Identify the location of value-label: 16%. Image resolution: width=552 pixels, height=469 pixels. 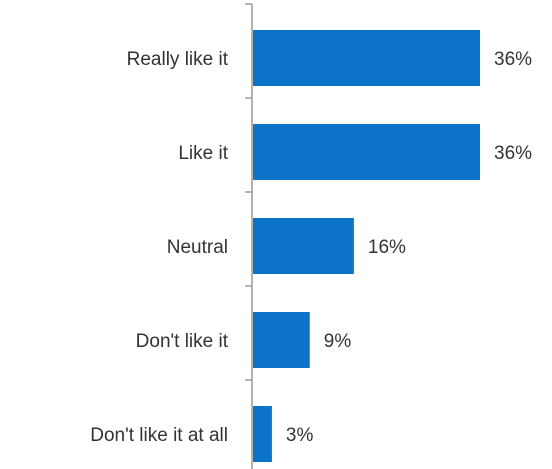
(387, 247).